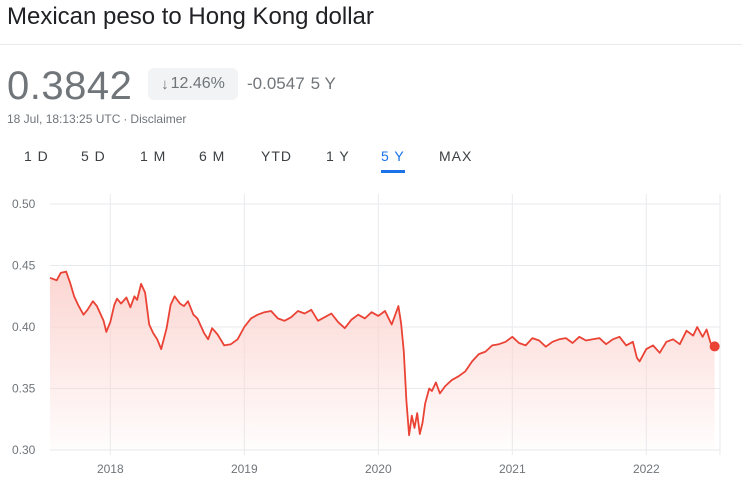 Image resolution: width=742 pixels, height=491 pixels. Describe the element at coordinates (64, 119) in the screenshot. I see `timestamp: 18 Jul, 18:13:25 UTC` at that location.